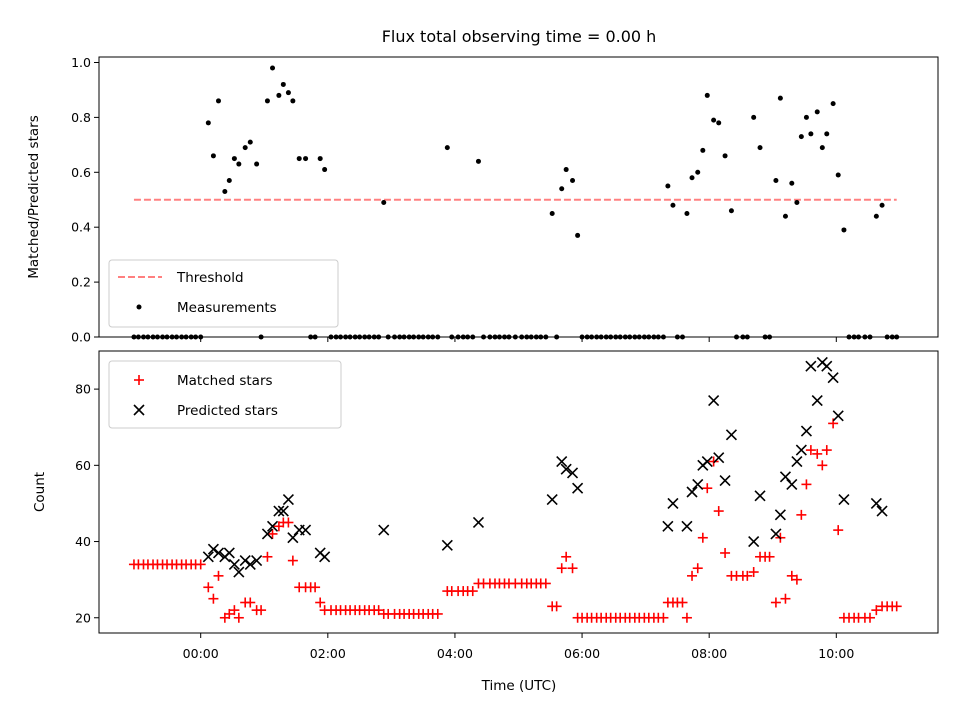  What do you see at coordinates (83, 541) in the screenshot?
I see `bottom-y-tick-label: 40` at bounding box center [83, 541].